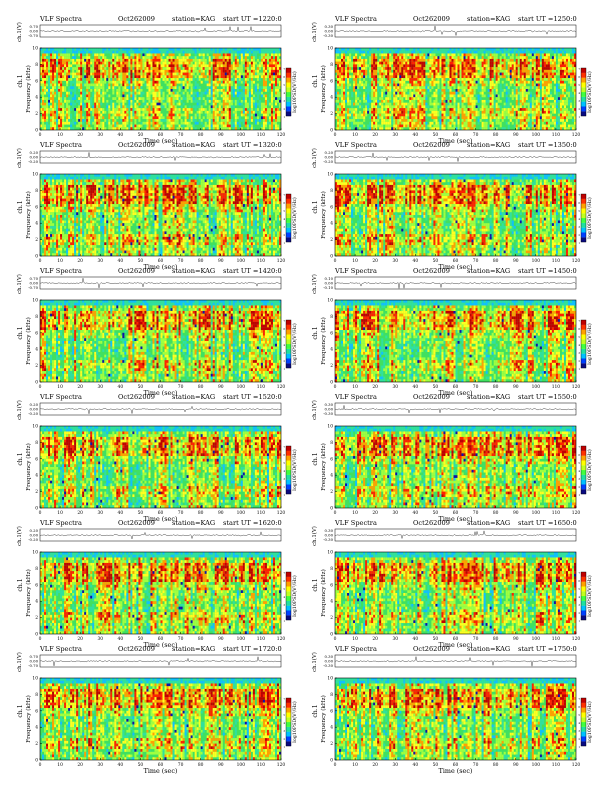 The image size is (612, 796). What do you see at coordinates (33, 665) in the screenshot?
I see `ch1-tick-label: -0.70` at bounding box center [33, 665].